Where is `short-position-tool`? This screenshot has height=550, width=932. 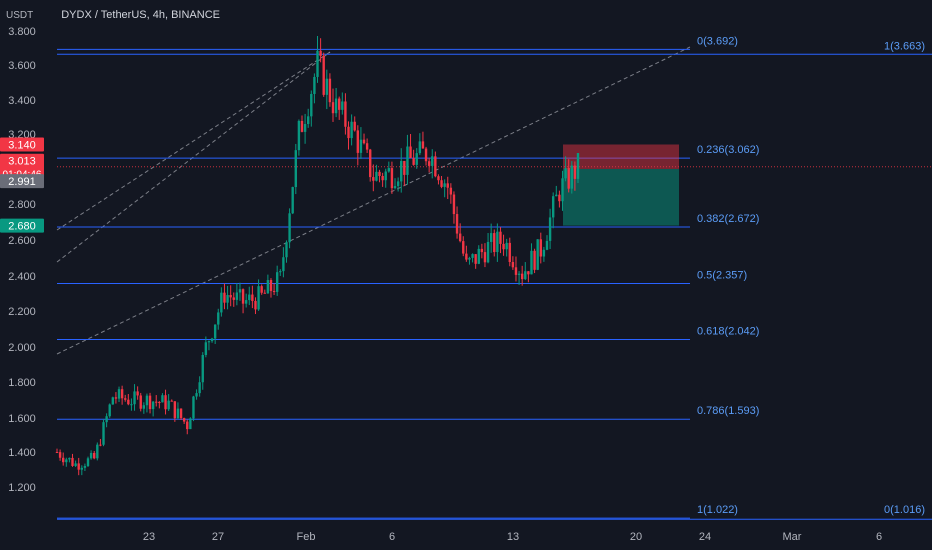
short-position-tool is located at coordinates (494, 185).